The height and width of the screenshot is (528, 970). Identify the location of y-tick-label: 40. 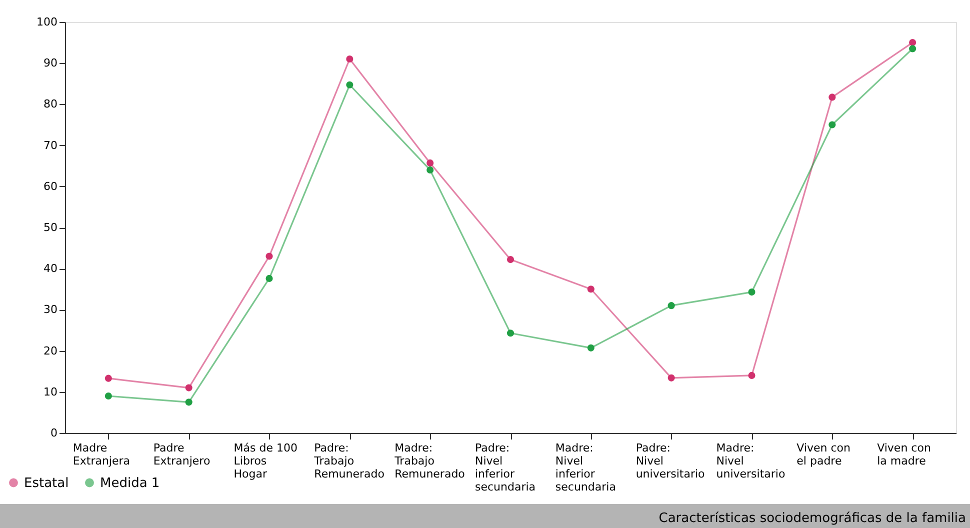
(51, 269).